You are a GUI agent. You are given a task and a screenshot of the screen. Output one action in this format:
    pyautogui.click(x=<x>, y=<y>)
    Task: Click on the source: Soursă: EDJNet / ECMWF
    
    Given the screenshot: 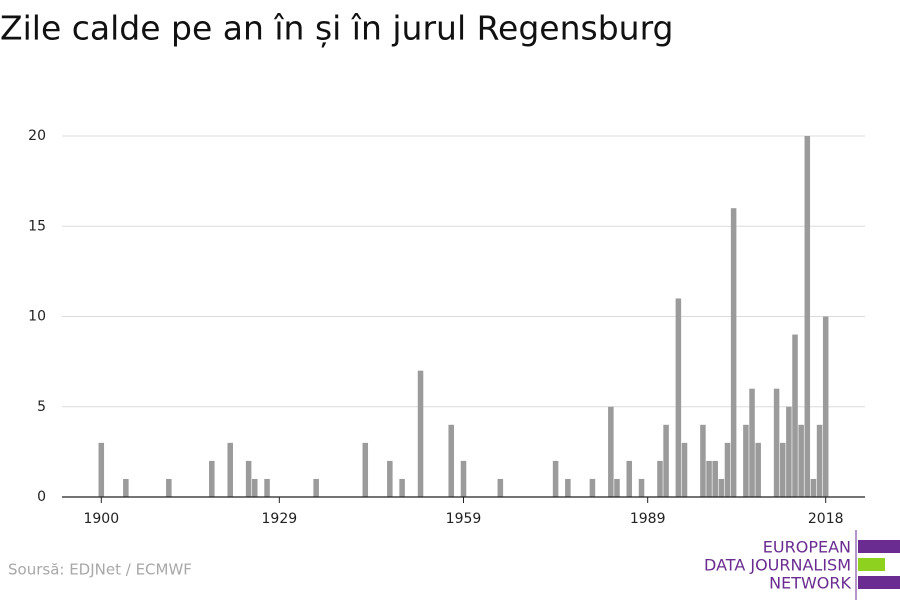 What is the action you would take?
    pyautogui.click(x=100, y=570)
    